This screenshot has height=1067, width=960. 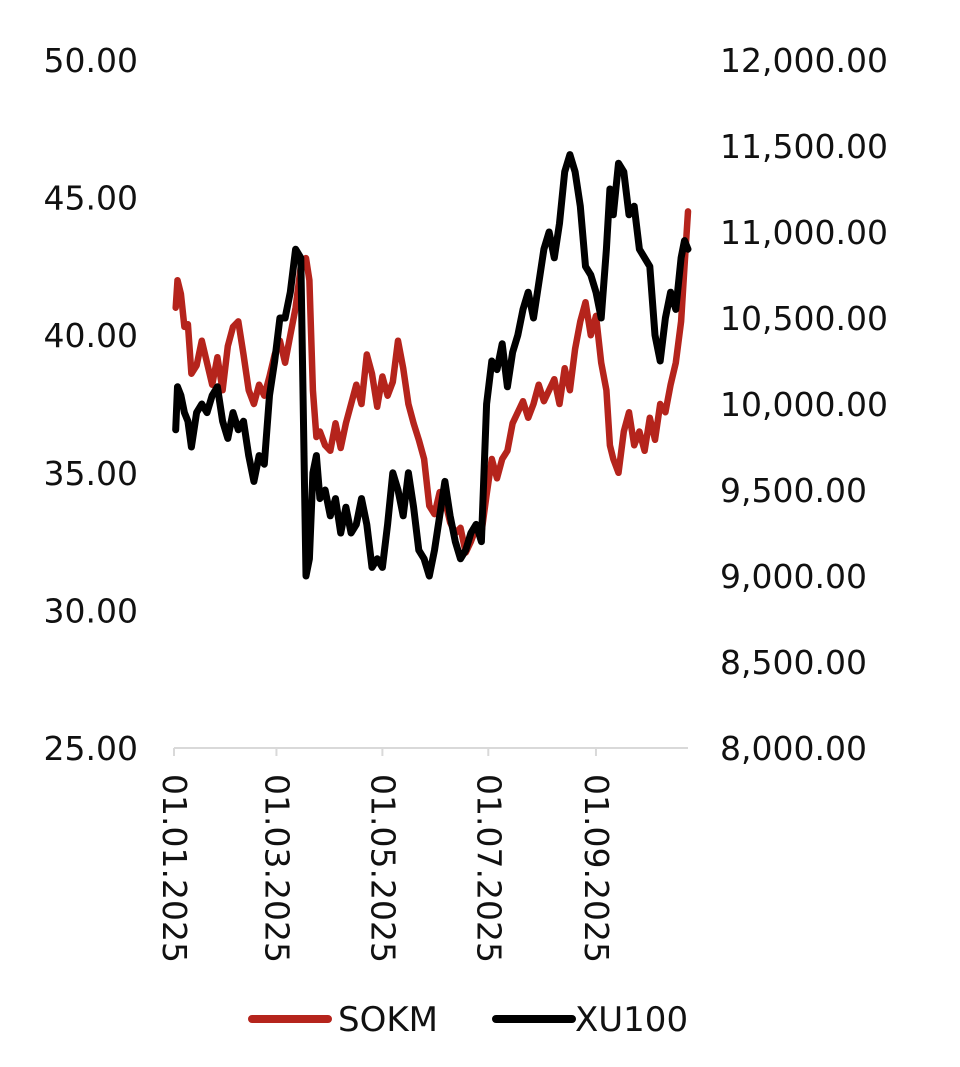 I want to click on right-y-tick-label: 8,000.00, so click(x=793, y=748).